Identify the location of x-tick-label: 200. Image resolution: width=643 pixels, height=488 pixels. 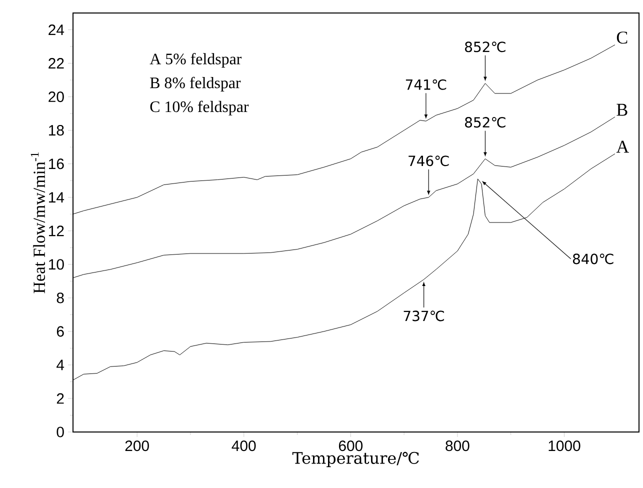
(137, 446).